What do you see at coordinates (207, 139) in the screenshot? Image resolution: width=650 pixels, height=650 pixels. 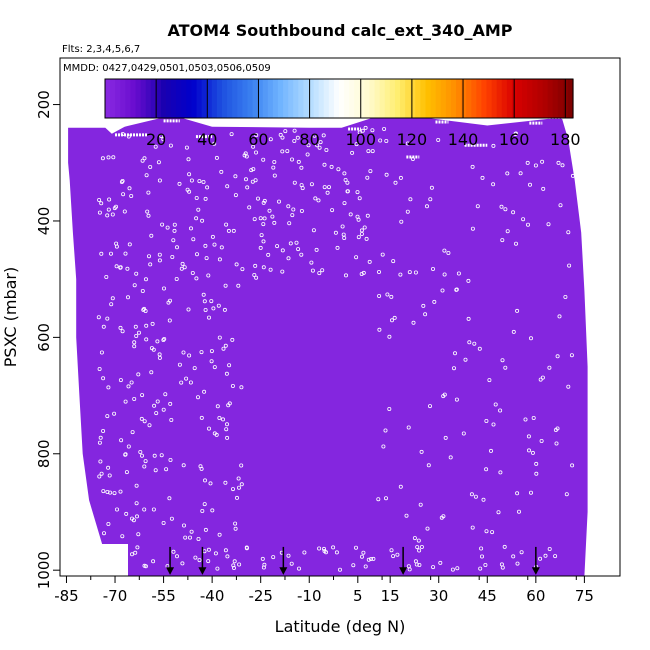 I see `colorbar-tick-label: 40` at bounding box center [207, 139].